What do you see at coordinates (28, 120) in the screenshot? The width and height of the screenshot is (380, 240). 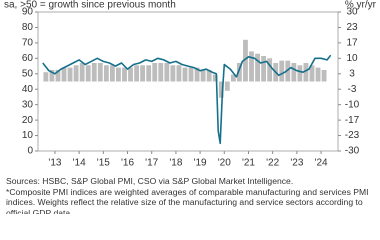 I see `y-tick-label: 20` at bounding box center [28, 120].